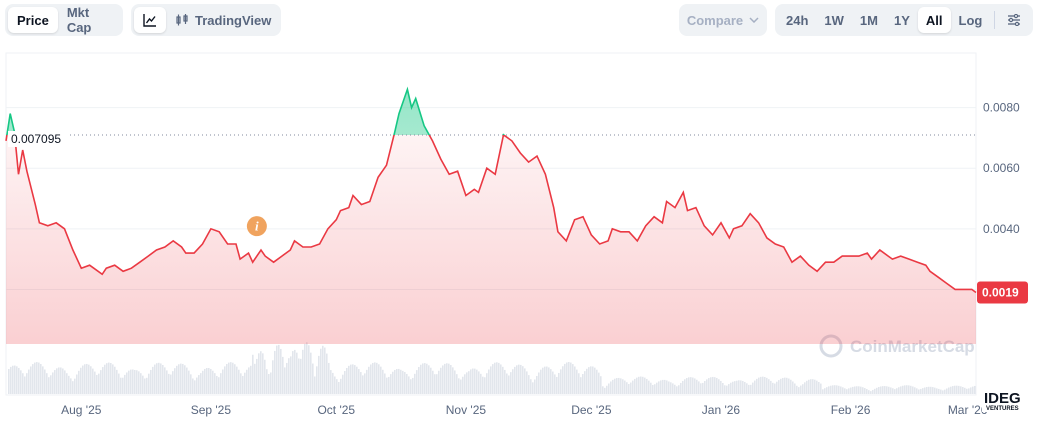 The width and height of the screenshot is (1044, 424). I want to click on range-1y: 1Y, so click(901, 20).